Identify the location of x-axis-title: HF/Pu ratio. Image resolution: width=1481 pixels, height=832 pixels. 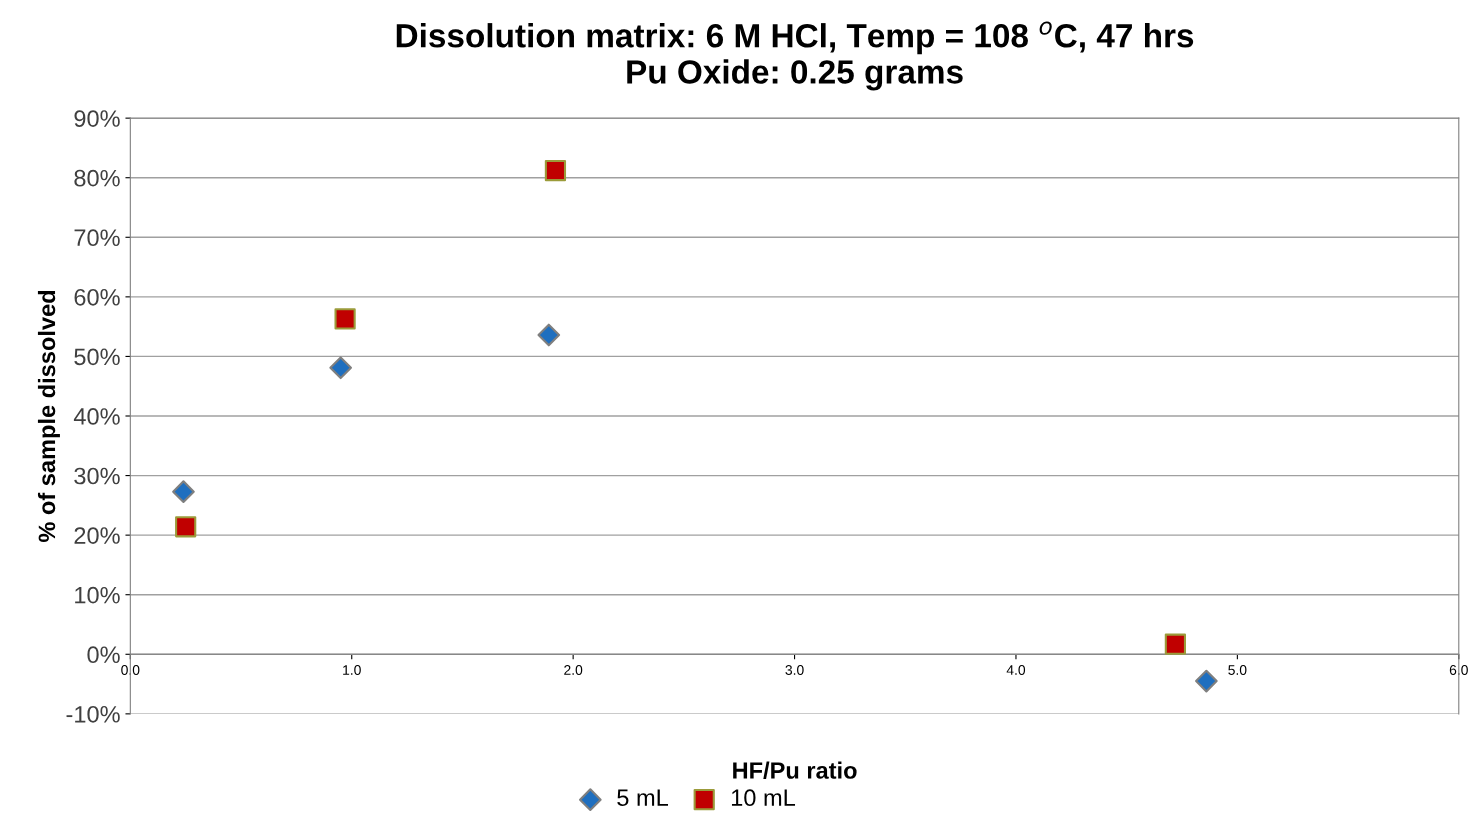
(795, 770).